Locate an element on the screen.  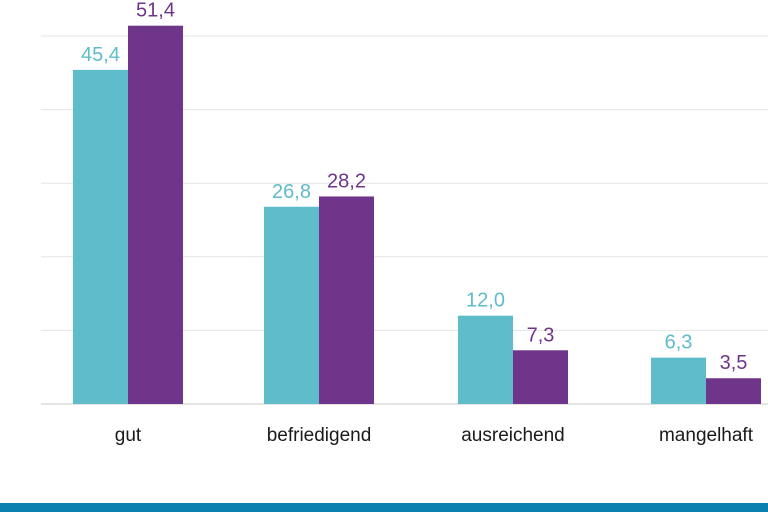
category-label: befriedigend is located at coordinates (319, 435).